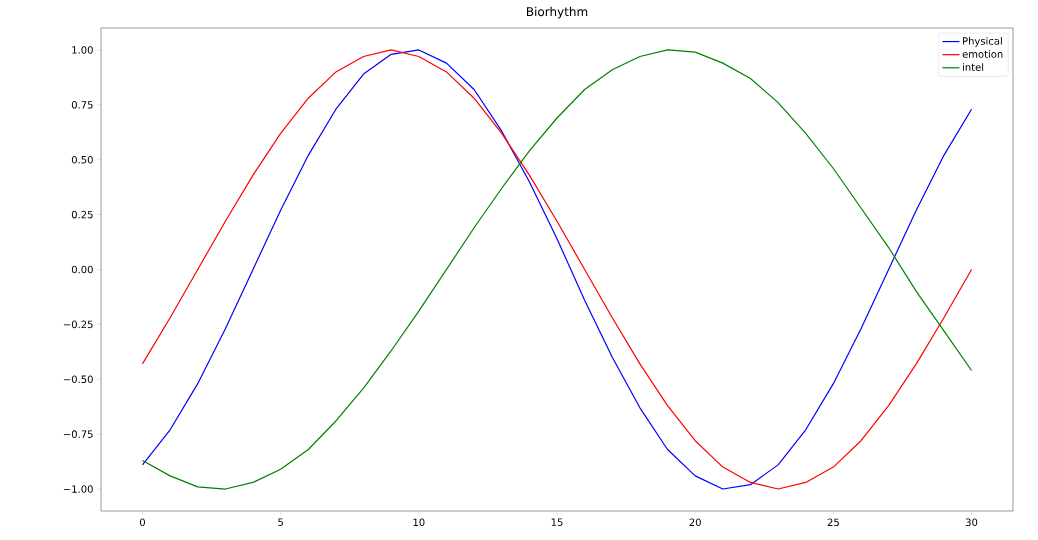 The image size is (1038, 540). What do you see at coordinates (280, 522) in the screenshot?
I see `x-tick-label: 5` at bounding box center [280, 522].